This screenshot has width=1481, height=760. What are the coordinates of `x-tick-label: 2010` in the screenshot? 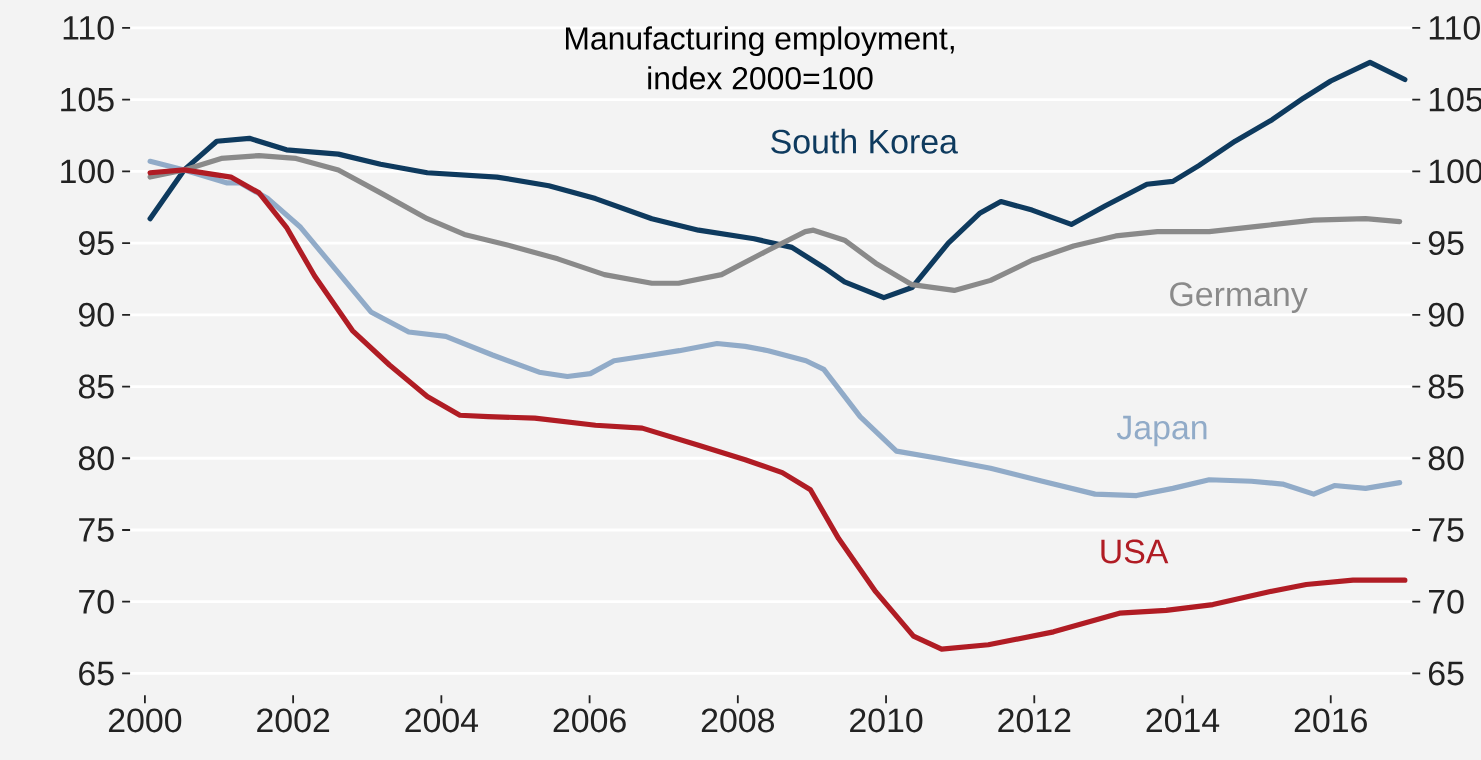 It's located at (886, 720).